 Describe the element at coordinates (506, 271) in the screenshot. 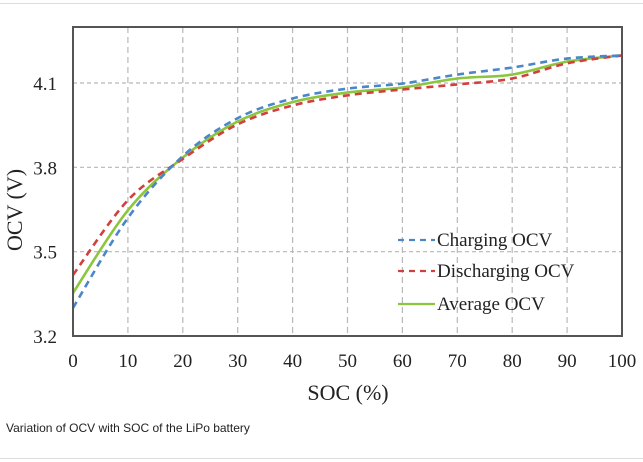

I see `legend-label: Discharging OCV` at that location.